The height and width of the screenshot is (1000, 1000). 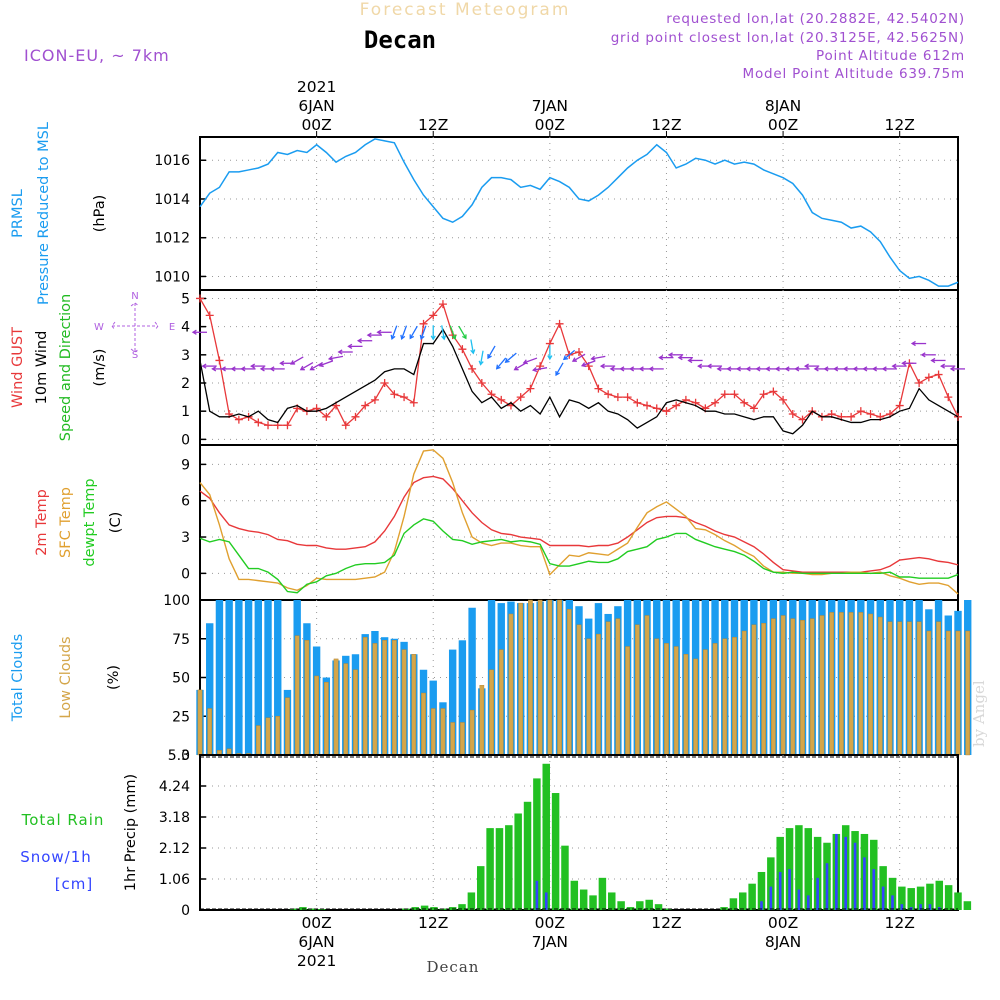 What do you see at coordinates (172, 277) in the screenshot?
I see `ytick-label: 1010` at bounding box center [172, 277].